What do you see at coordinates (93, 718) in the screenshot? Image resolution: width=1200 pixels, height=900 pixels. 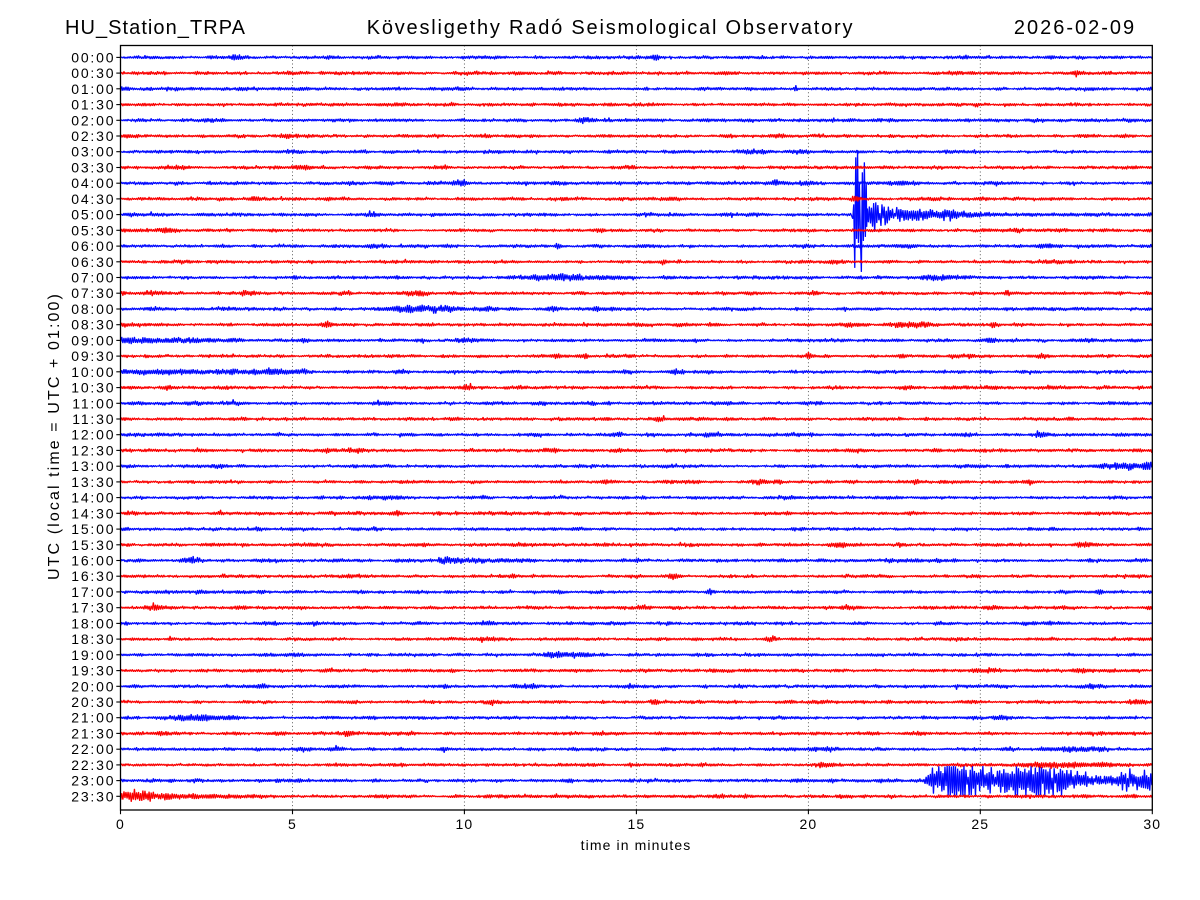 I see `svg-text: 21:00` at bounding box center [93, 718].